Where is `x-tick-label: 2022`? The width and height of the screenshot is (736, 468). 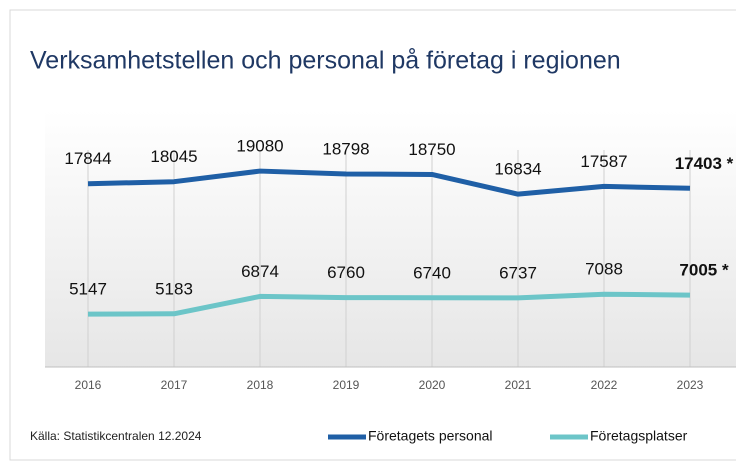 x-tick-label: 2022 is located at coordinates (604, 385).